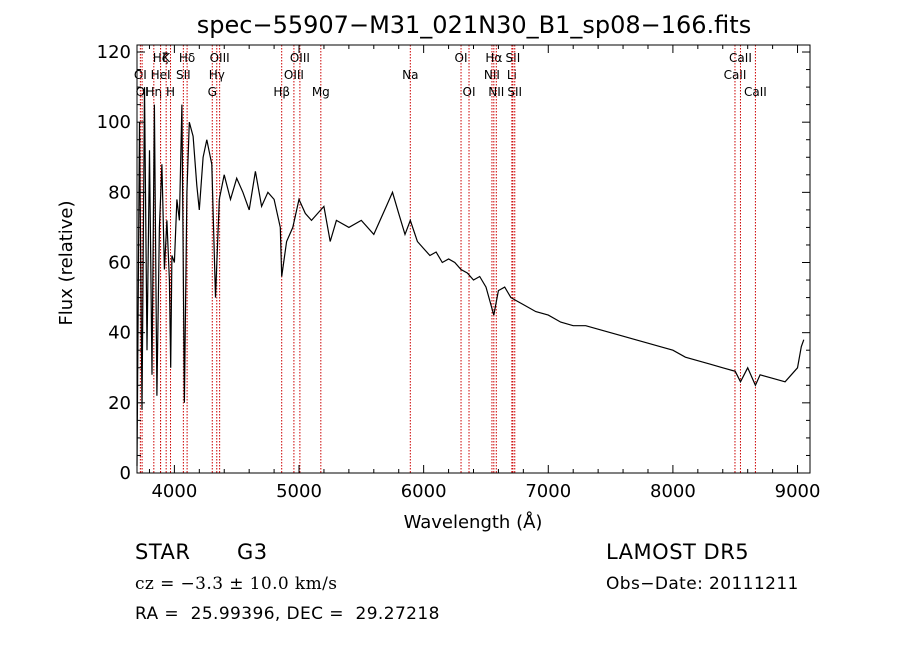 Image resolution: width=900 pixels, height=649 pixels. I want to click on survey-name: LAMOST DR5, so click(678, 552).